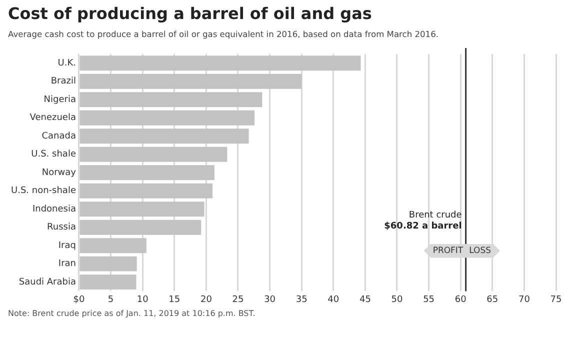  I want to click on ref-line-label: Brent crude $60.82 a barrel, so click(423, 221).